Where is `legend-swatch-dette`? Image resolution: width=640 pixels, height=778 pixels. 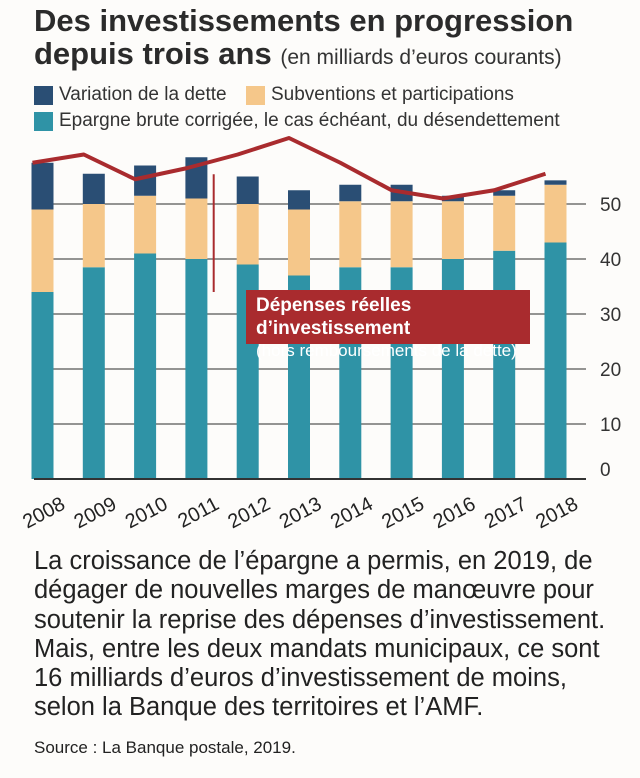 legend-swatch-dette is located at coordinates (43, 95).